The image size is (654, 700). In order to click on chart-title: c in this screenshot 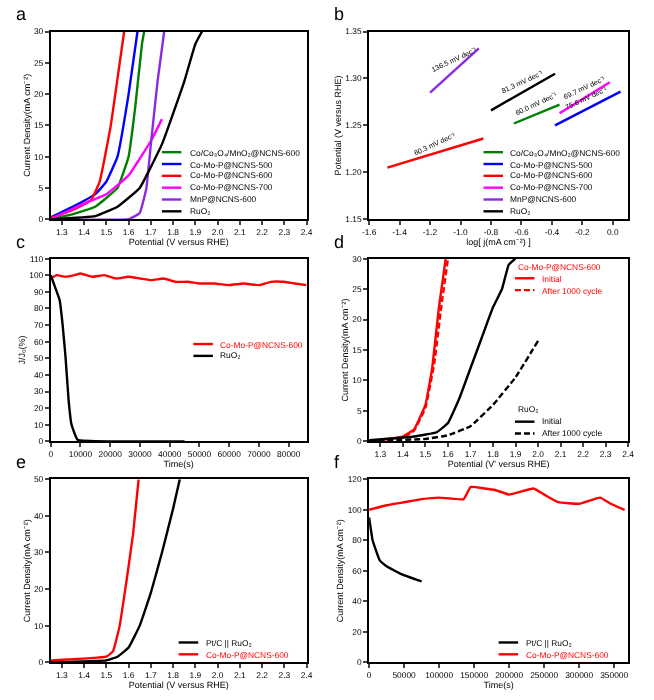, I will do `click(21, 242)`.